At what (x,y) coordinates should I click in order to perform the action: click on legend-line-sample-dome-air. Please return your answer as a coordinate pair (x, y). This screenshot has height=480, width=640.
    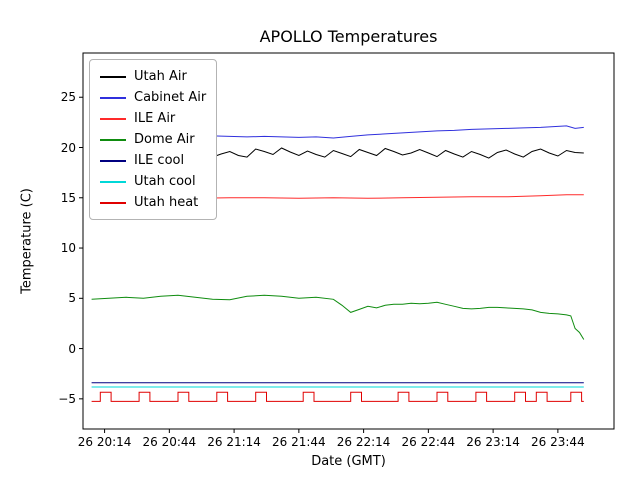
    Looking at the image, I should click on (113, 139).